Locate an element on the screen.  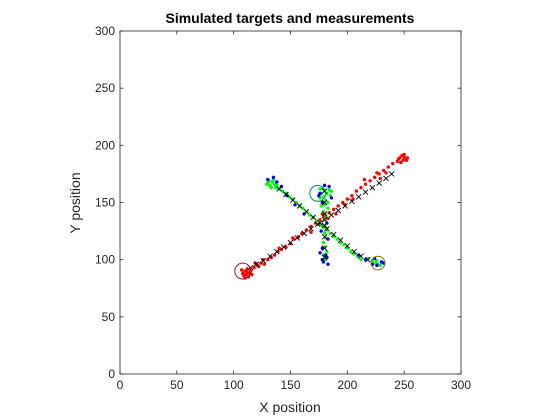
chart-title: Simulated targets and measurements is located at coordinates (290, 18).